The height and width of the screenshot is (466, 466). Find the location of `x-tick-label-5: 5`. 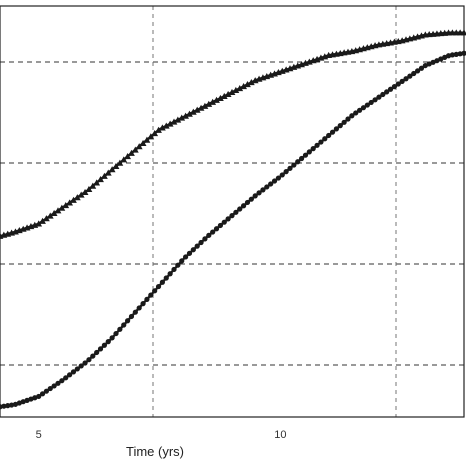

x-tick-label-5: 5 is located at coordinates (39, 435).